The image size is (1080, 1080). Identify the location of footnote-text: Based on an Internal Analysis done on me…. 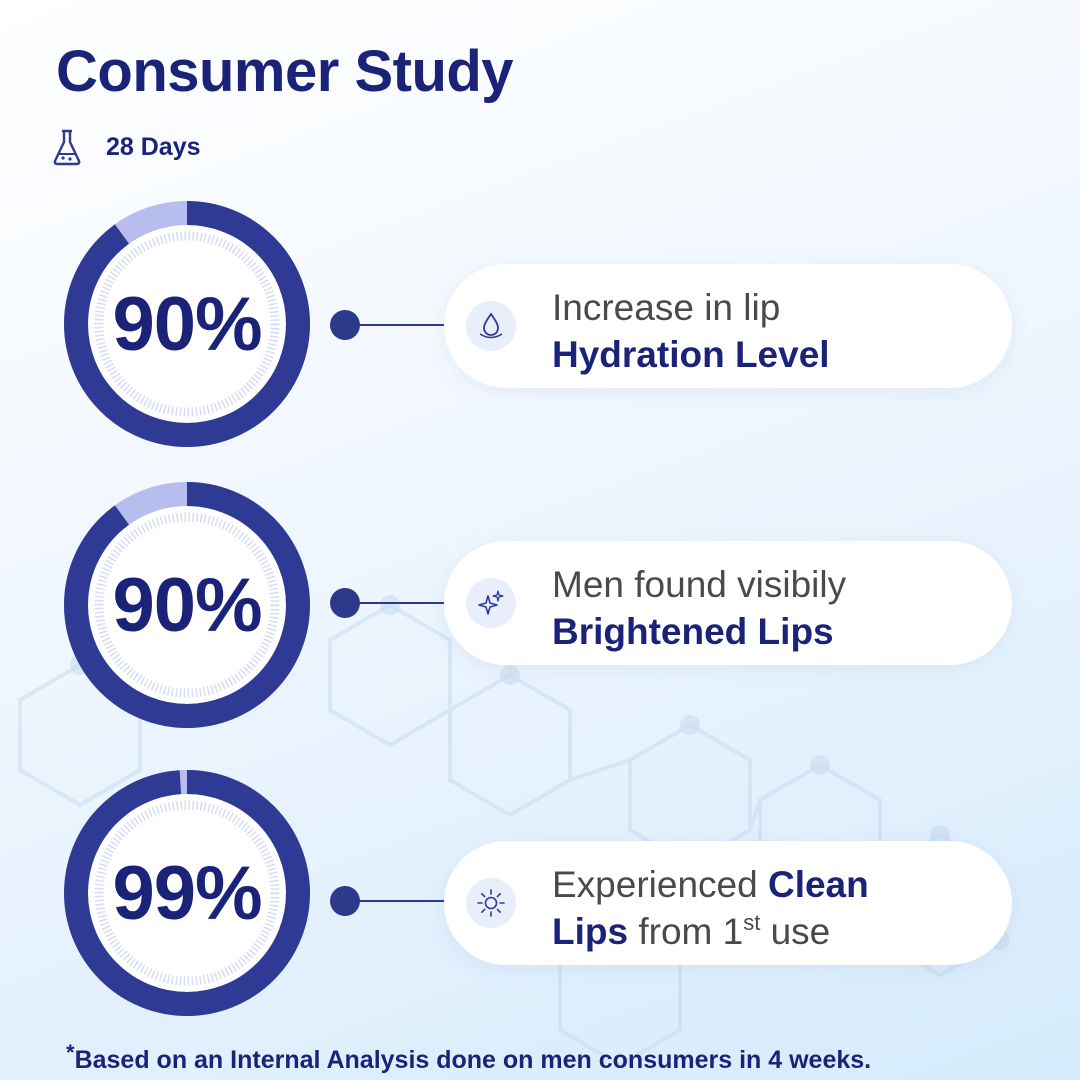
(473, 1060).